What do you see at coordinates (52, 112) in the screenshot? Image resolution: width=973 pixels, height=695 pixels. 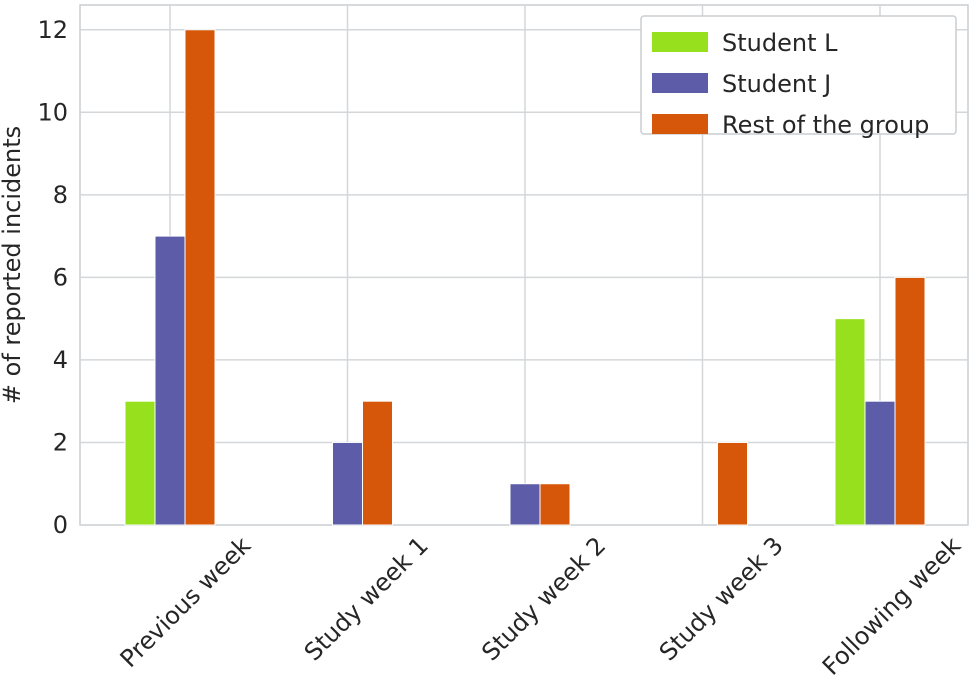 I see `y-tick-label: 10` at bounding box center [52, 112].